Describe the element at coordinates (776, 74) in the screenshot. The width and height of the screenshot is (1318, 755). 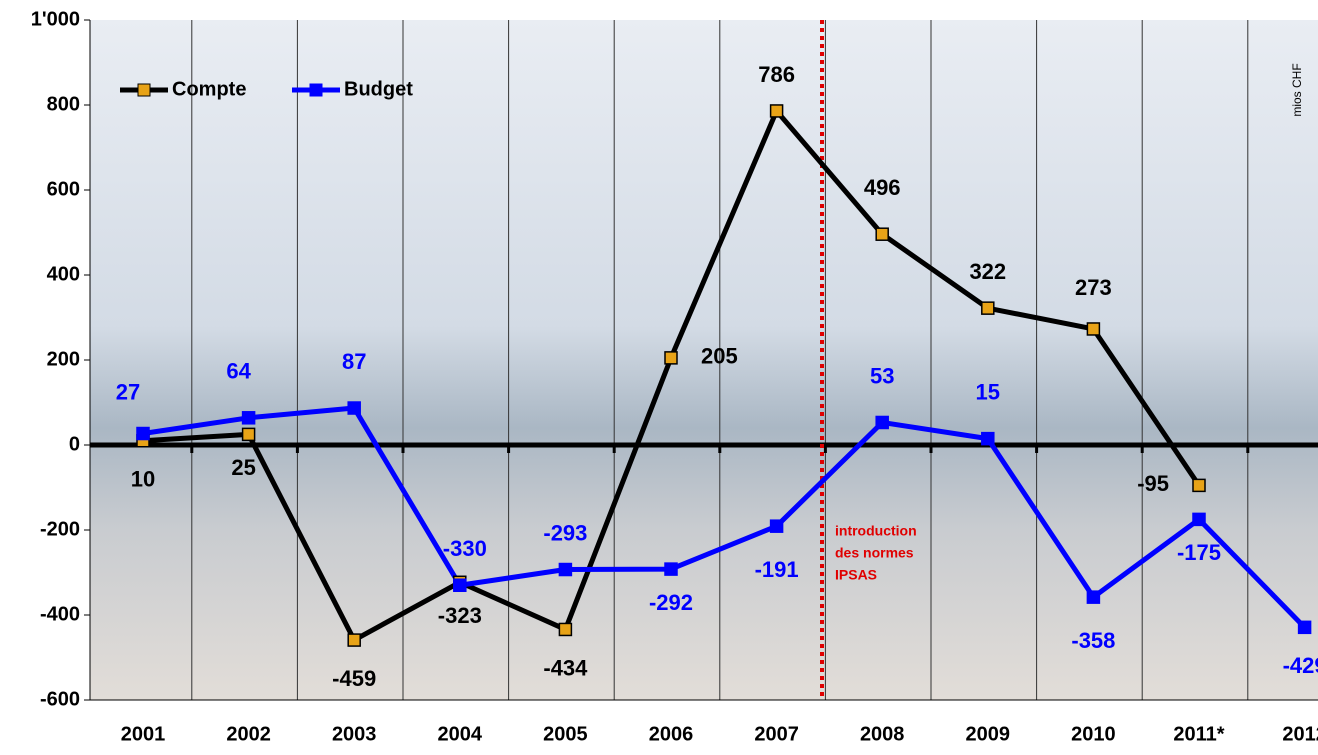
I see `data-label: 786` at that location.